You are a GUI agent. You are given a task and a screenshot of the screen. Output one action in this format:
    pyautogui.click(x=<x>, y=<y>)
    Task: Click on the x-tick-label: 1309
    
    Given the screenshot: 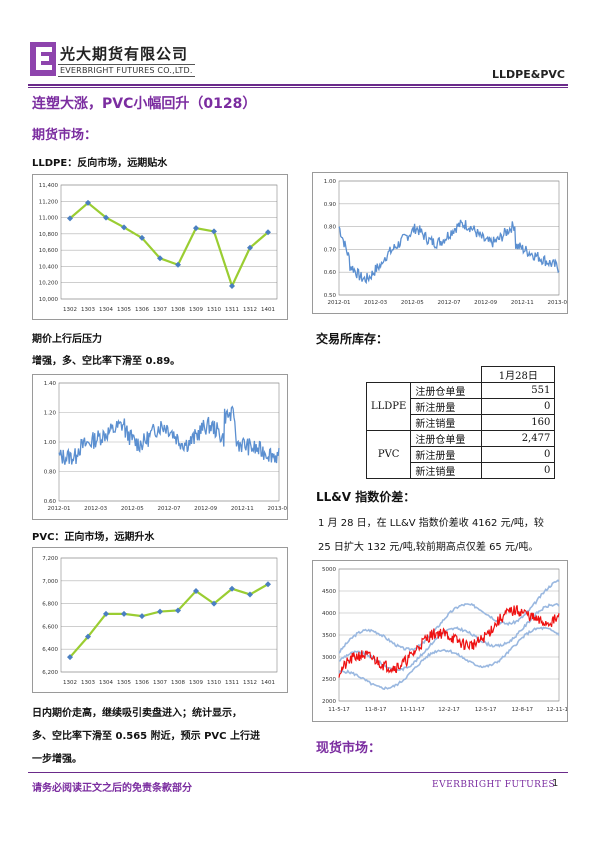 What is the action you would take?
    pyautogui.click(x=196, y=310)
    